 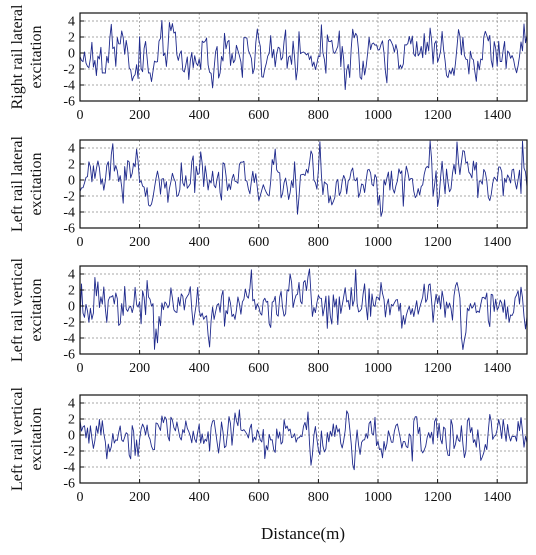 What do you see at coordinates (303, 533) in the screenshot?
I see `x-axis-title: Distance(m)` at bounding box center [303, 533].